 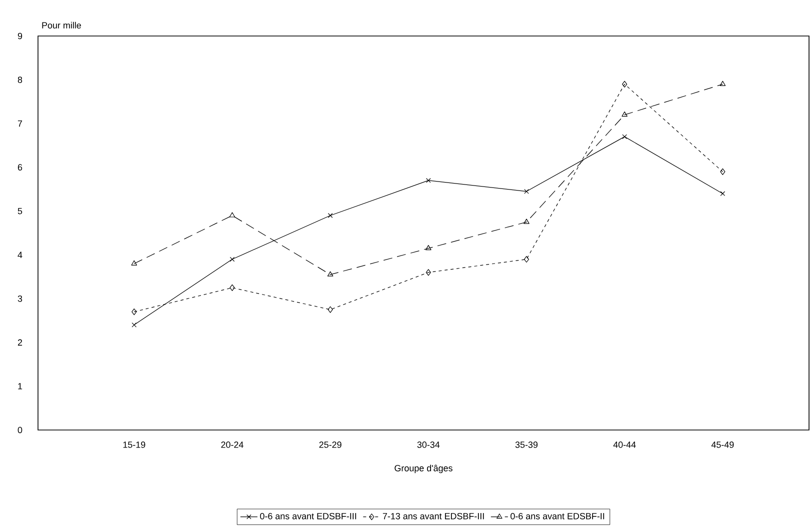 I want to click on legend-label: 0-6 ans avant EDSBF-II, so click(x=557, y=516).